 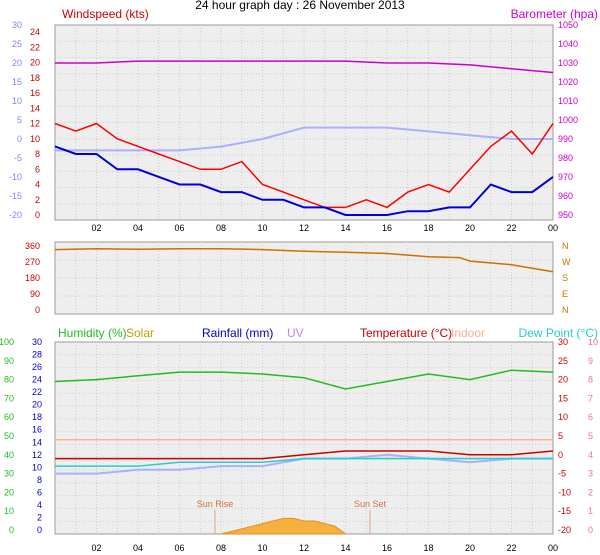 What do you see at coordinates (568, 44) in the screenshot?
I see `wind-right-ticks-tick: 1040` at bounding box center [568, 44].